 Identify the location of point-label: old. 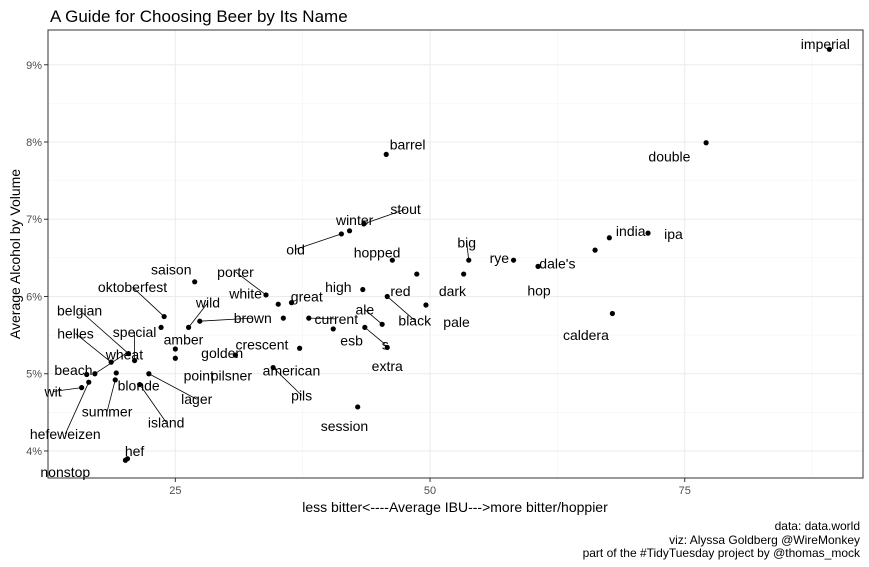
(295, 249).